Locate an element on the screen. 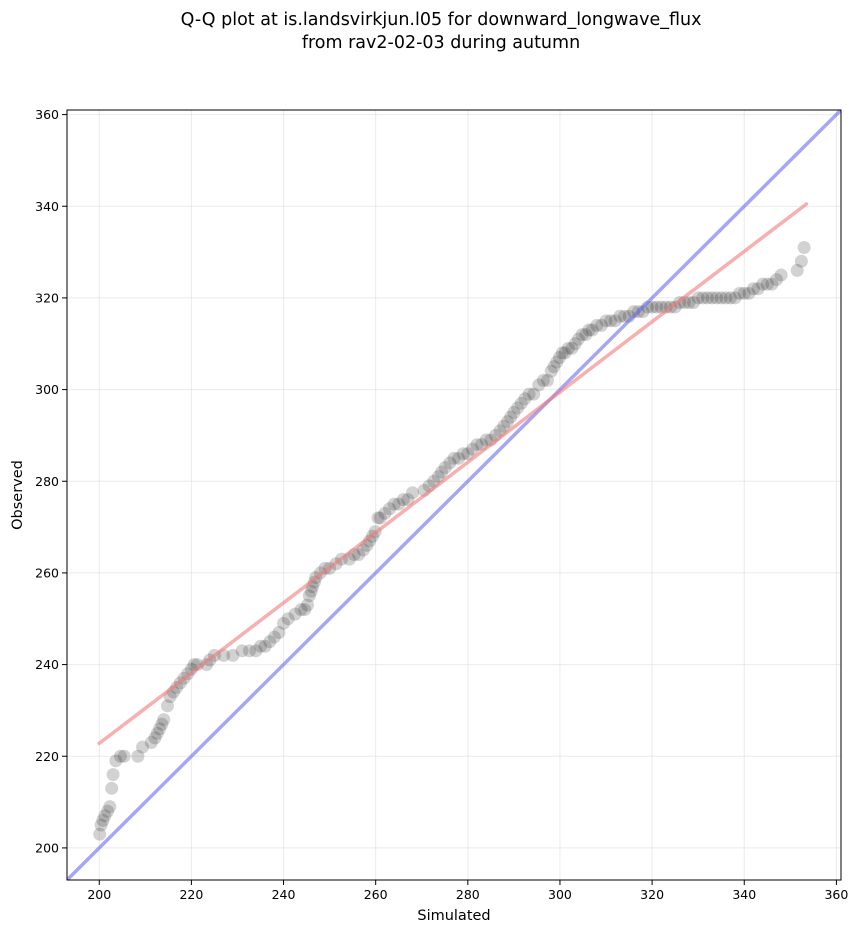 This screenshot has width=860, height=934. y-tick-label: 360 is located at coordinates (47, 114).